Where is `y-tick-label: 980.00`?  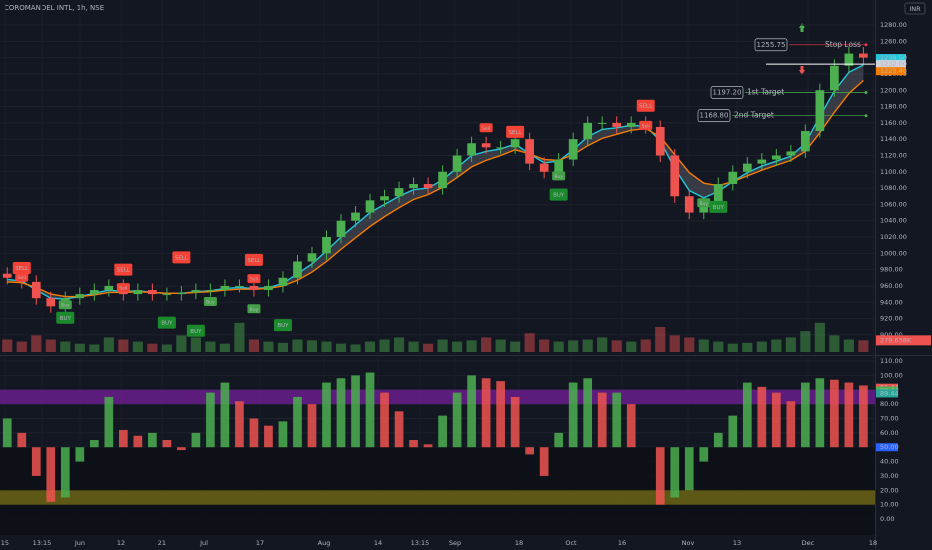 y-tick-label: 980.00 is located at coordinates (891, 270).